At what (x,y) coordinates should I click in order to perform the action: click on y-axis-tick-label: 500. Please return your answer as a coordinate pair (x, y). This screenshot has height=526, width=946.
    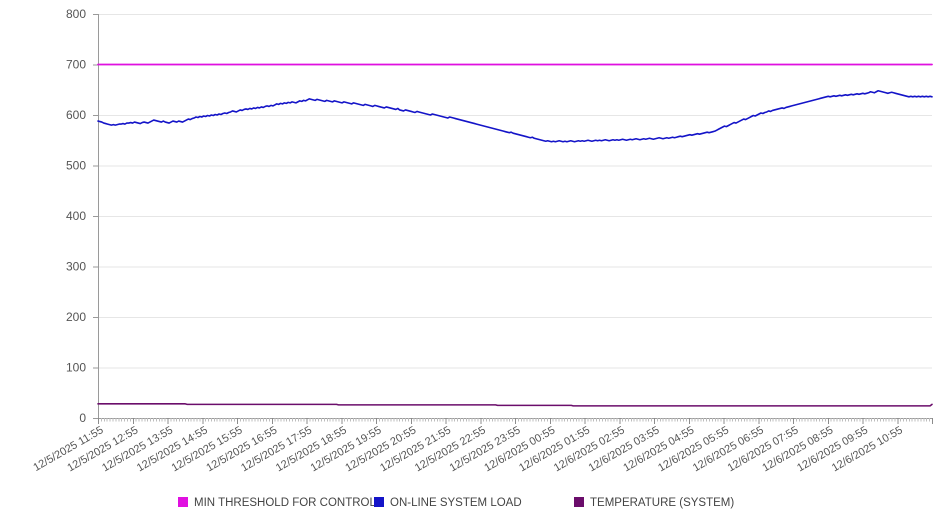
    Looking at the image, I should click on (76, 166).